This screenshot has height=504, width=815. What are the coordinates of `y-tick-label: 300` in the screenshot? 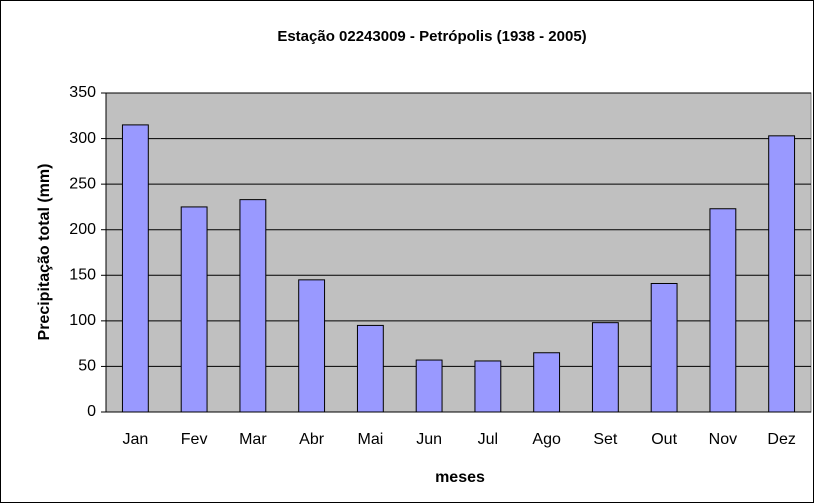 It's located at (82, 138).